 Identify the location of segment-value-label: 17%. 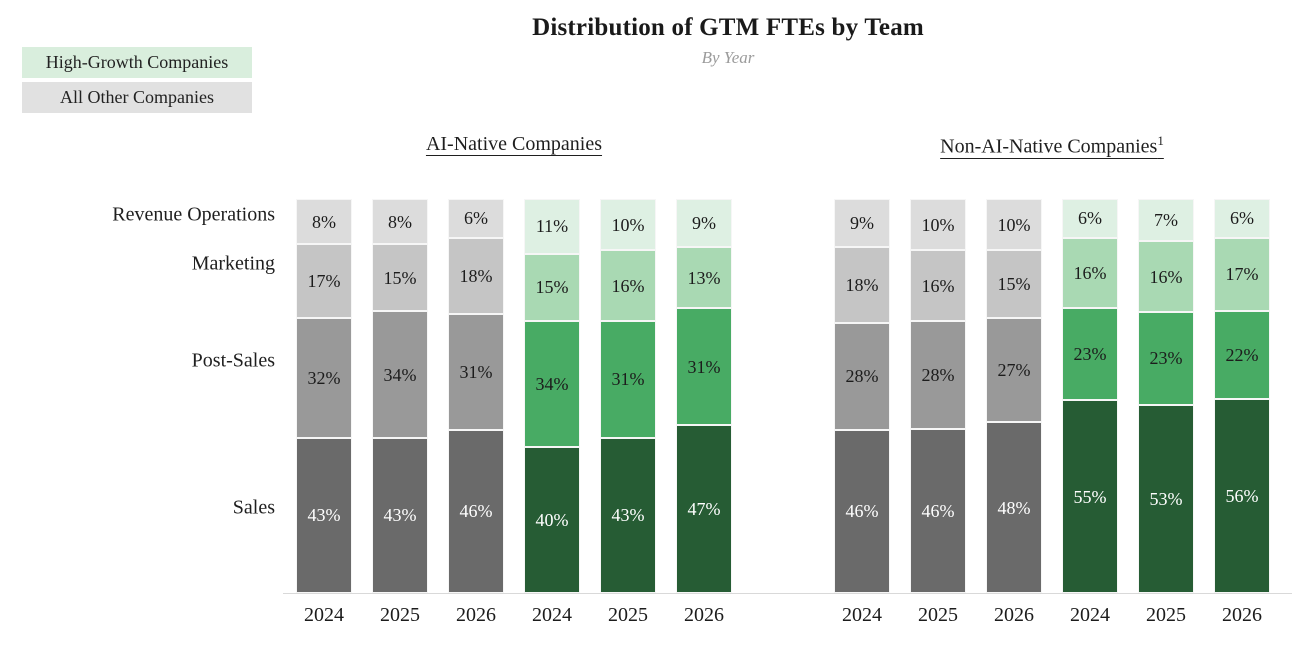
(1242, 274).